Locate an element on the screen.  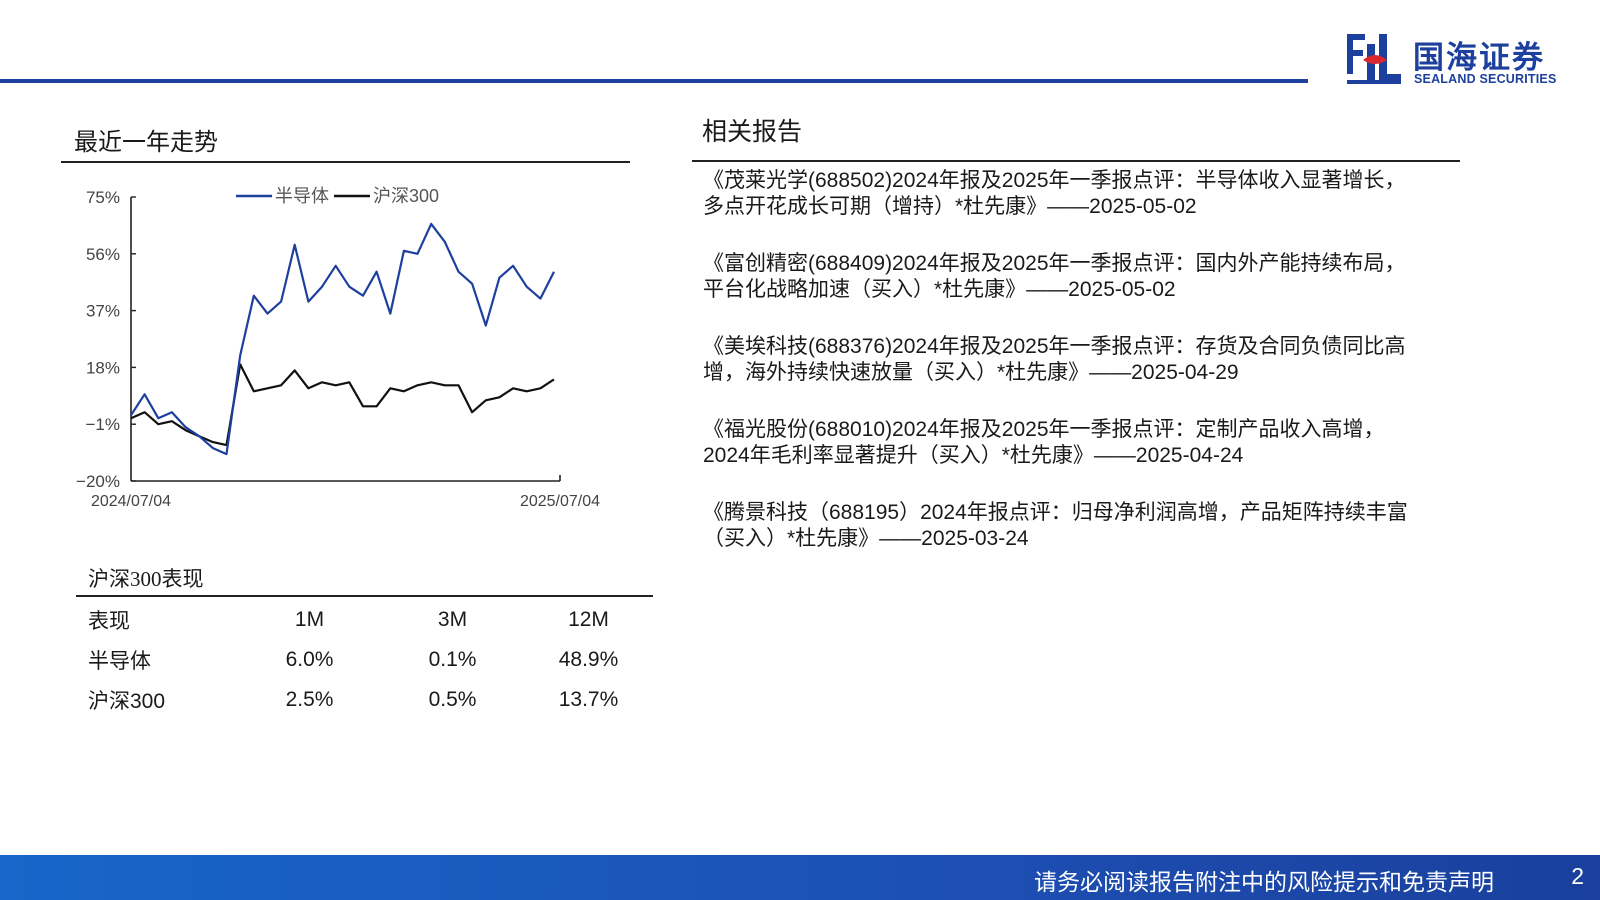
table-cell: 13.7% is located at coordinates (588, 699).